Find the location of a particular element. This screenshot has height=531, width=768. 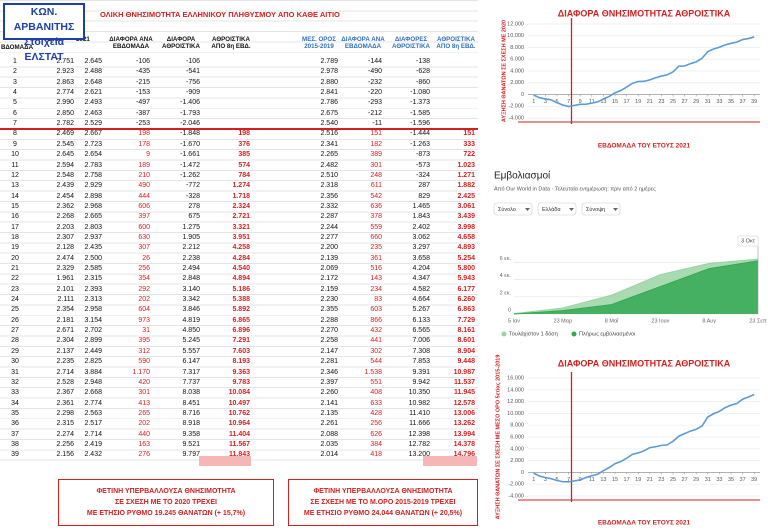

table-cell: 265 is located at coordinates (144, 413).